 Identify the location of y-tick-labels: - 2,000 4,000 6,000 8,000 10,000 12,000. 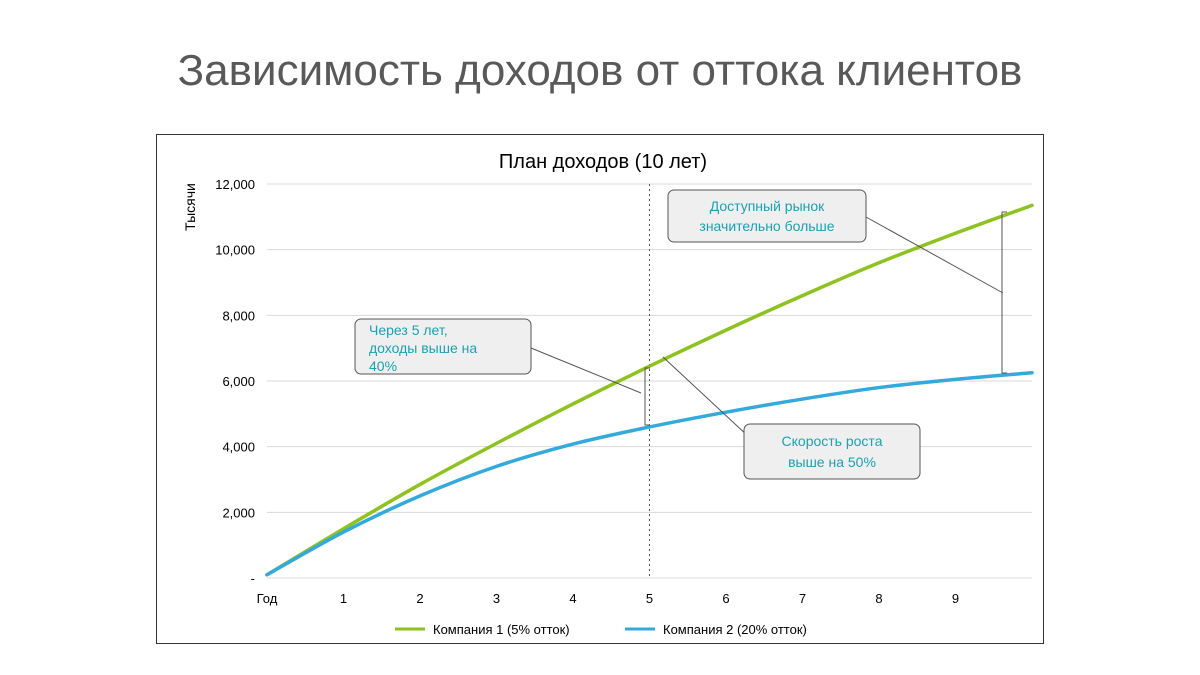
(235, 381).